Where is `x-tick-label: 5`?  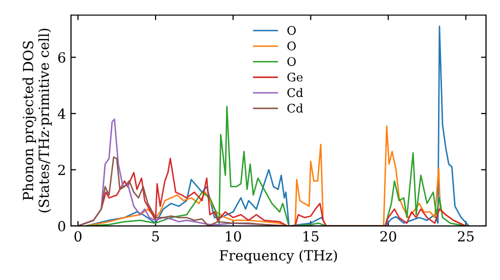
x-tick-label: 5 is located at coordinates (155, 236).